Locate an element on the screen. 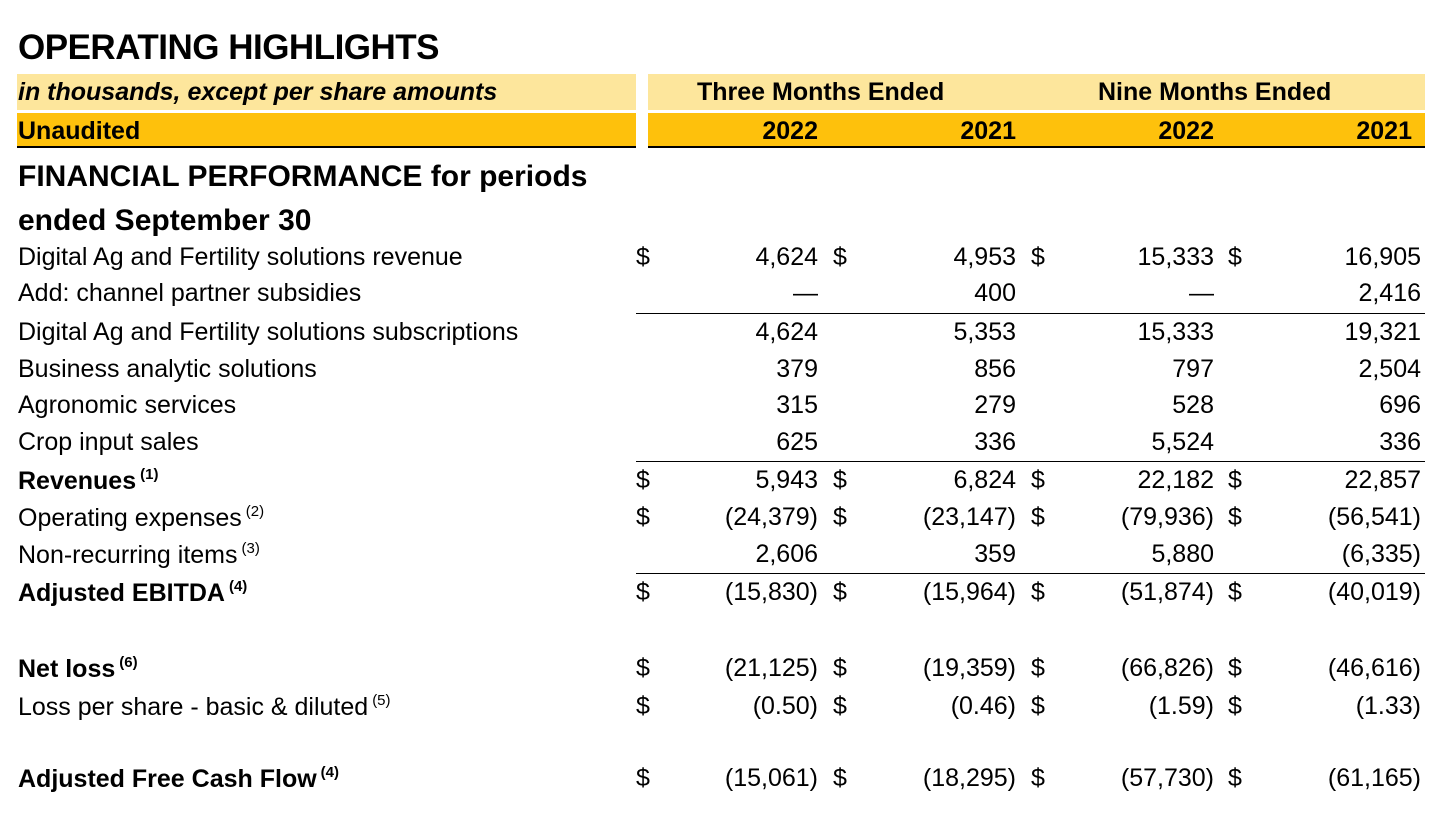 The width and height of the screenshot is (1456, 824). cell-value: 797 is located at coordinates (1193, 369).